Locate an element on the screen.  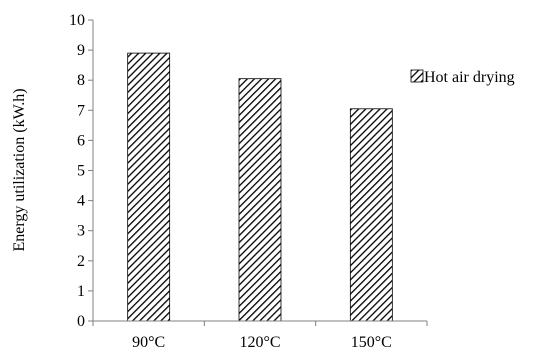
legend-label: Hot air drying is located at coordinates (469, 77).